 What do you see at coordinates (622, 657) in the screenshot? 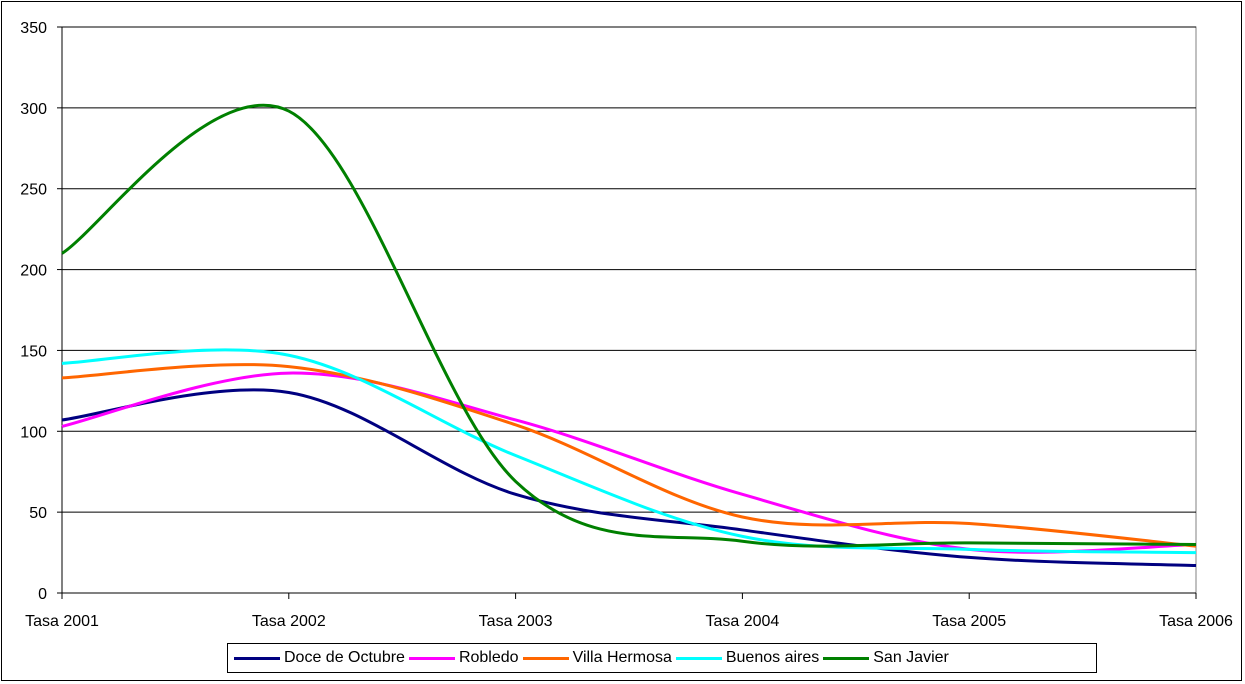
I see `legend-label: Villa Hermosa` at bounding box center [622, 657].